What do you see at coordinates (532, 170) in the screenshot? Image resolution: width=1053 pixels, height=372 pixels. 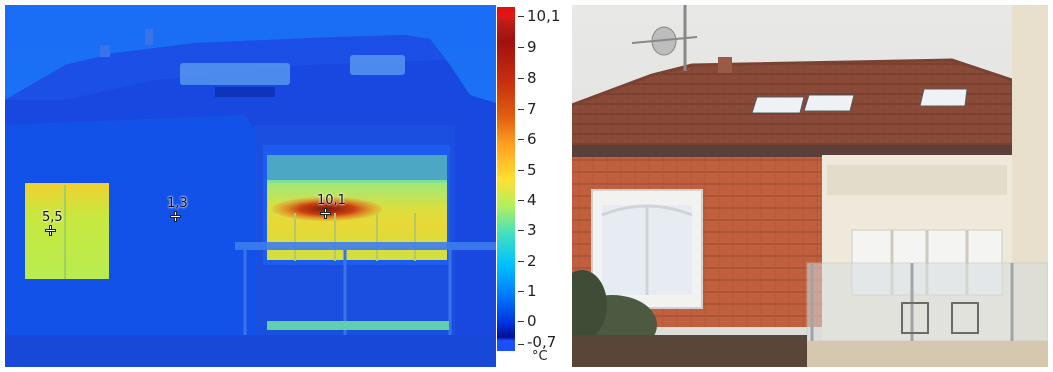 I see `scale-tick-label: 5` at bounding box center [532, 170].